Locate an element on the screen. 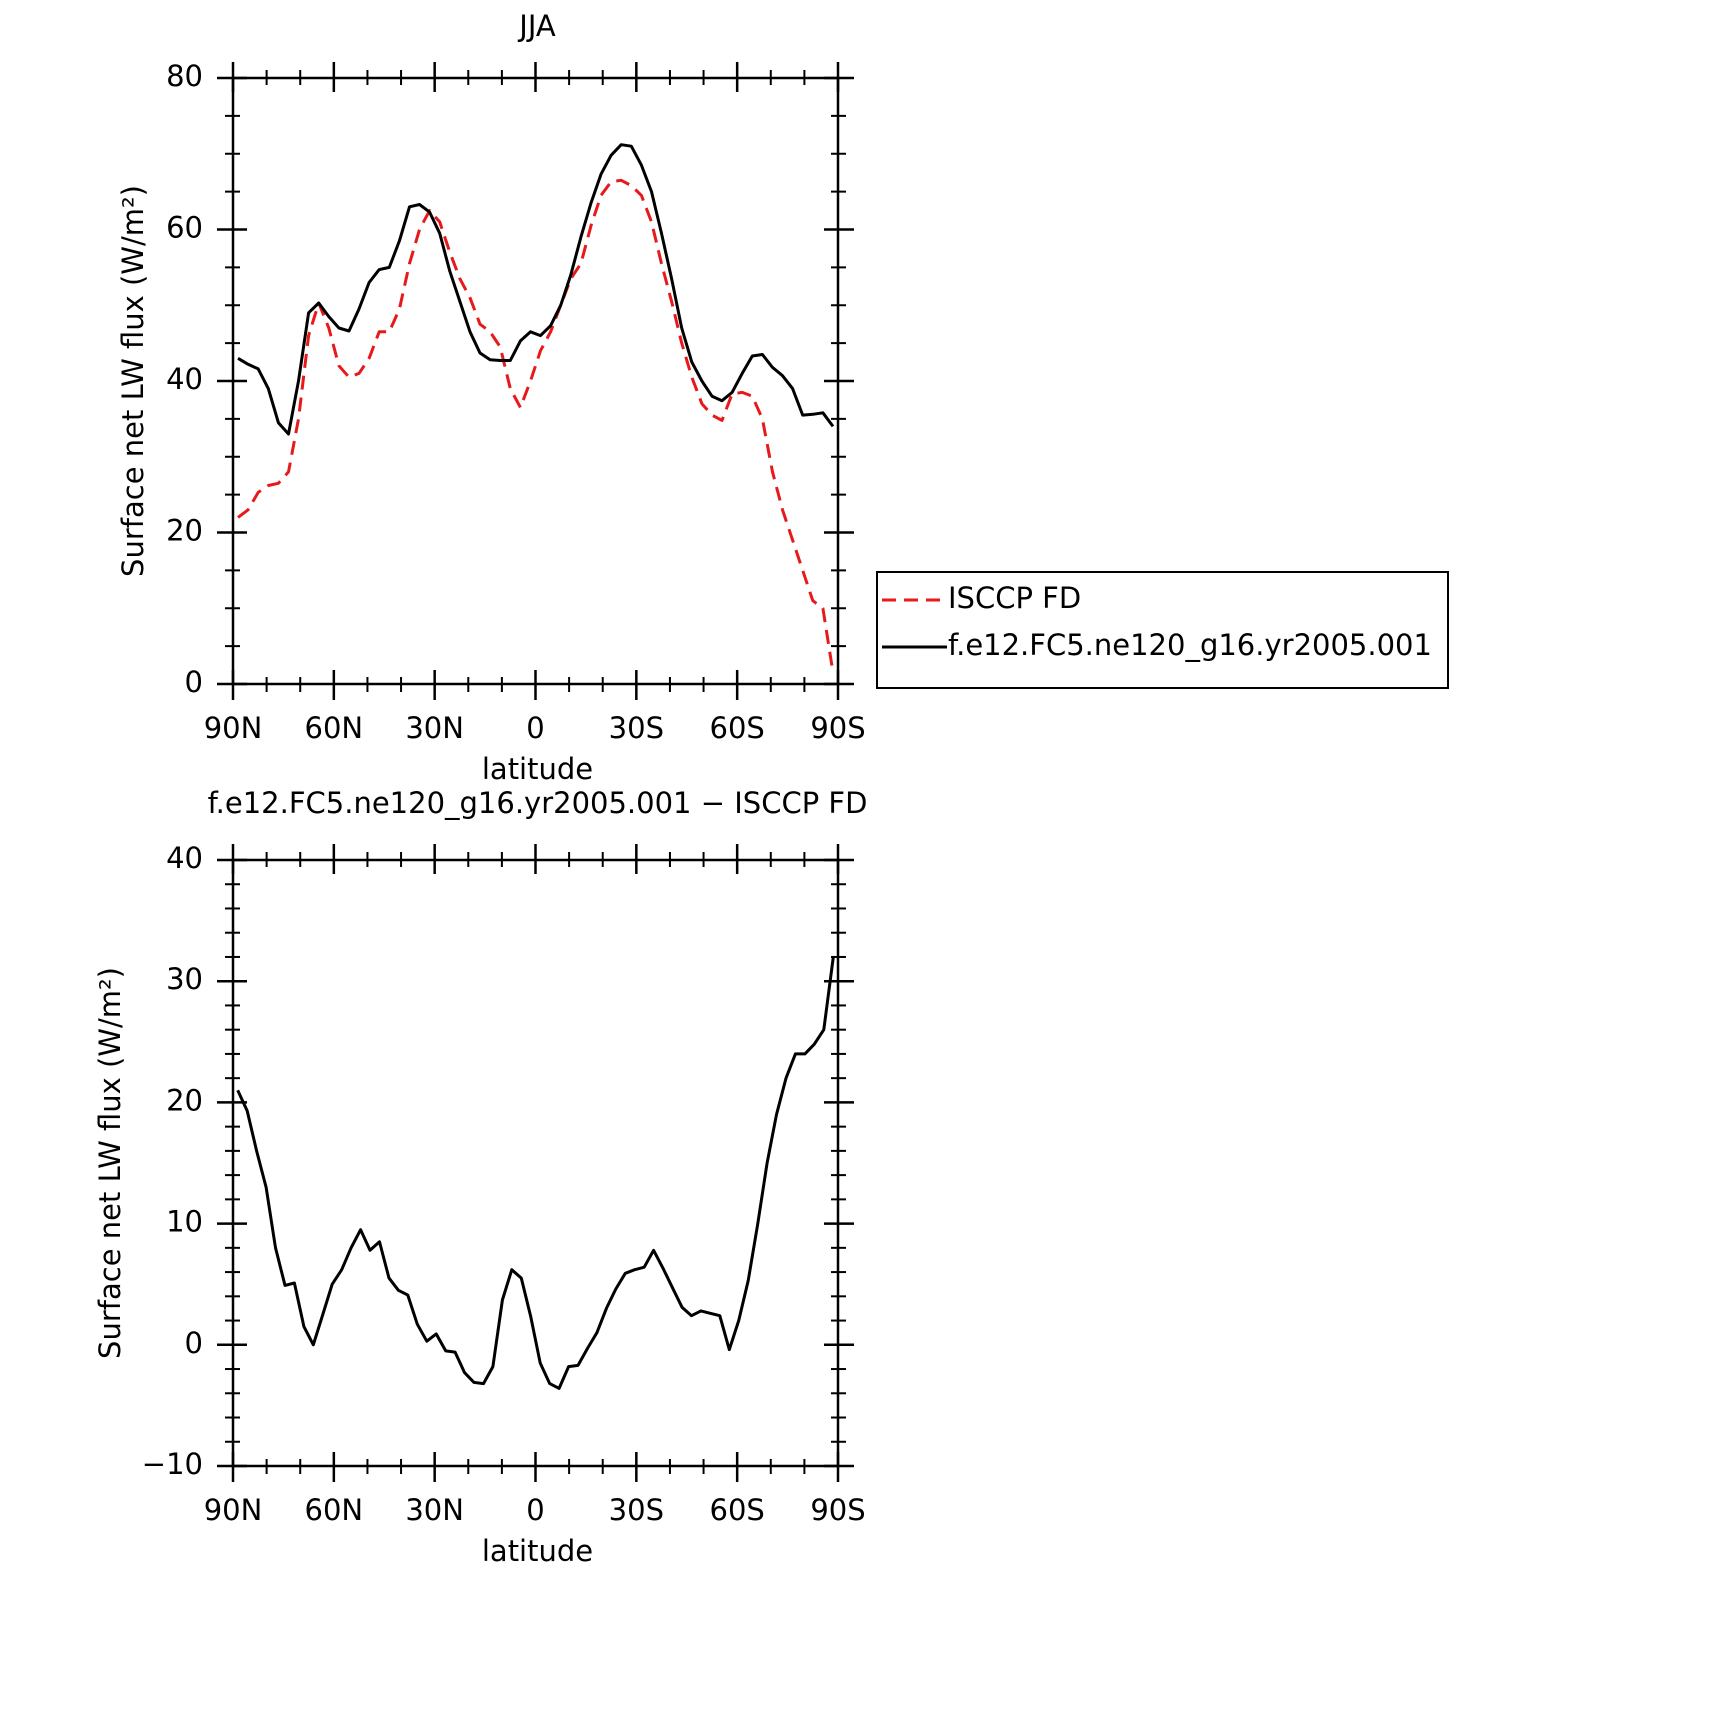 The width and height of the screenshot is (1710, 1734). legend: ISCCP FD f.e12.FC5.ne120_g16.yr2005.001 is located at coordinates (1162, 630).